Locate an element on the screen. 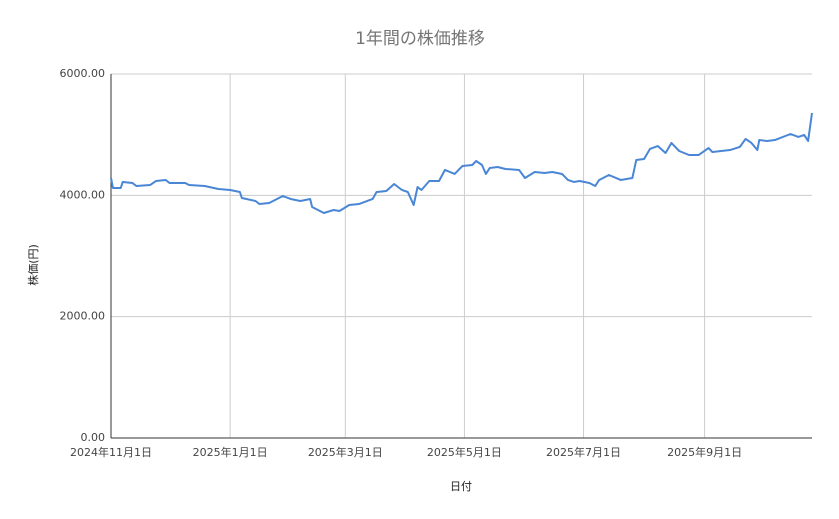  y-tick-label: 4000.00 is located at coordinates (83, 194).